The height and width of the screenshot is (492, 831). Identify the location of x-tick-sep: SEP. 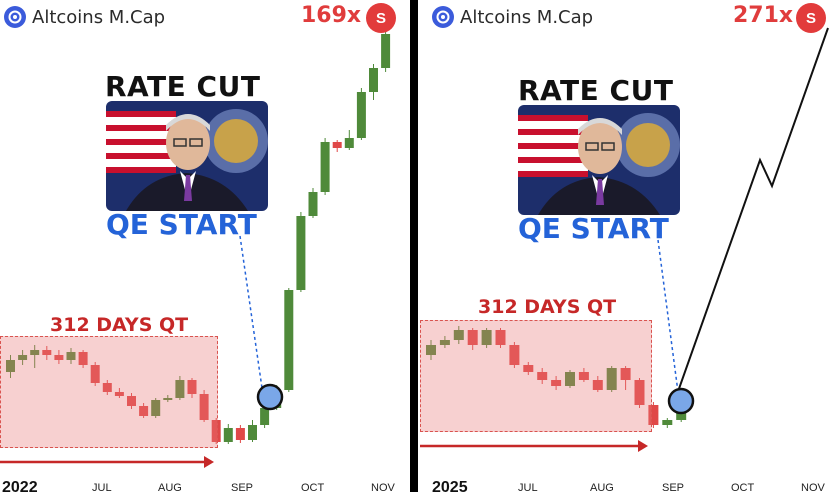
(242, 487).